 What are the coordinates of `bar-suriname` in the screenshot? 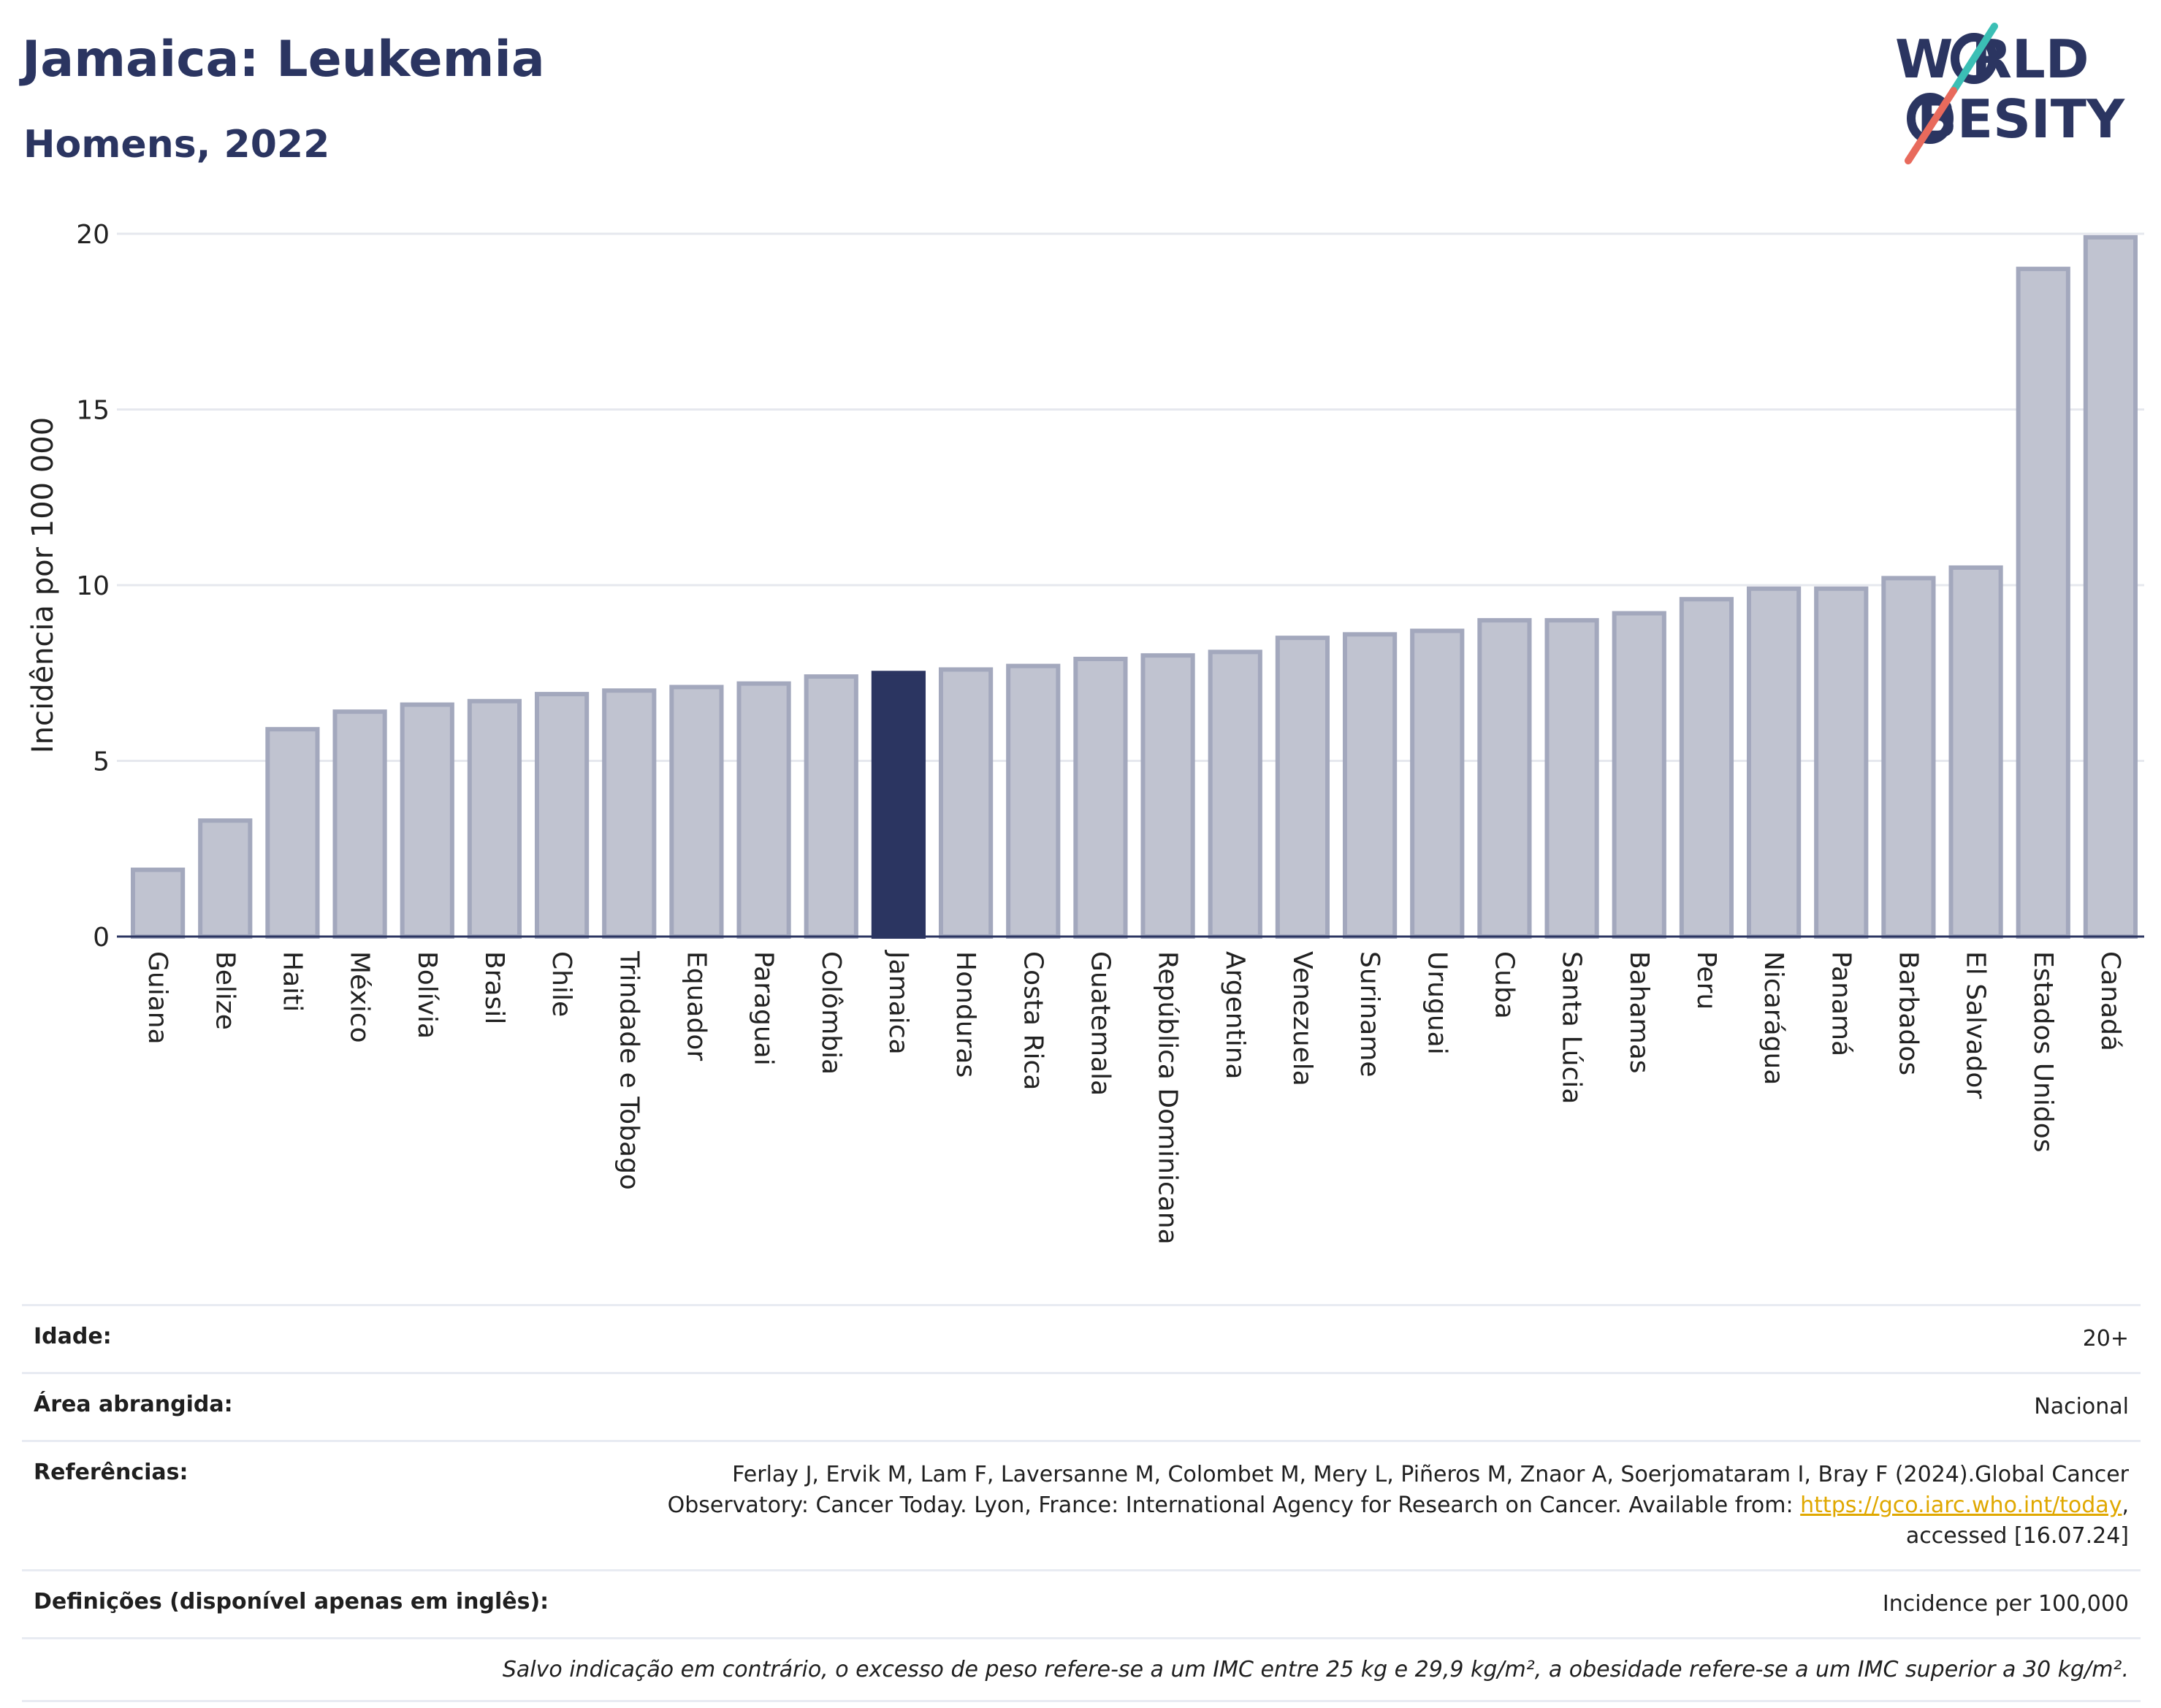 It's located at (1370, 785).